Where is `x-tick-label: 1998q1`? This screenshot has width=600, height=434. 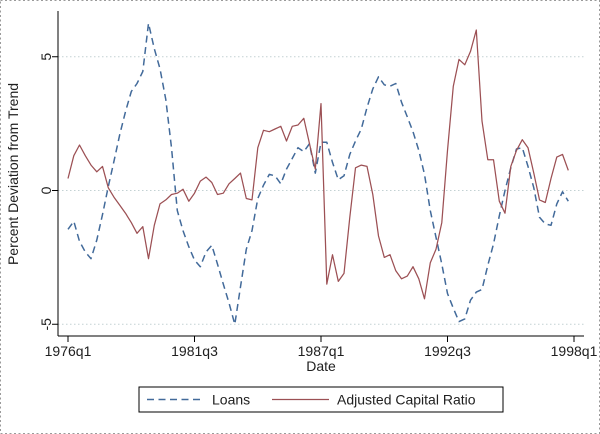
x-tick-label: 1998q1 is located at coordinates (574, 351).